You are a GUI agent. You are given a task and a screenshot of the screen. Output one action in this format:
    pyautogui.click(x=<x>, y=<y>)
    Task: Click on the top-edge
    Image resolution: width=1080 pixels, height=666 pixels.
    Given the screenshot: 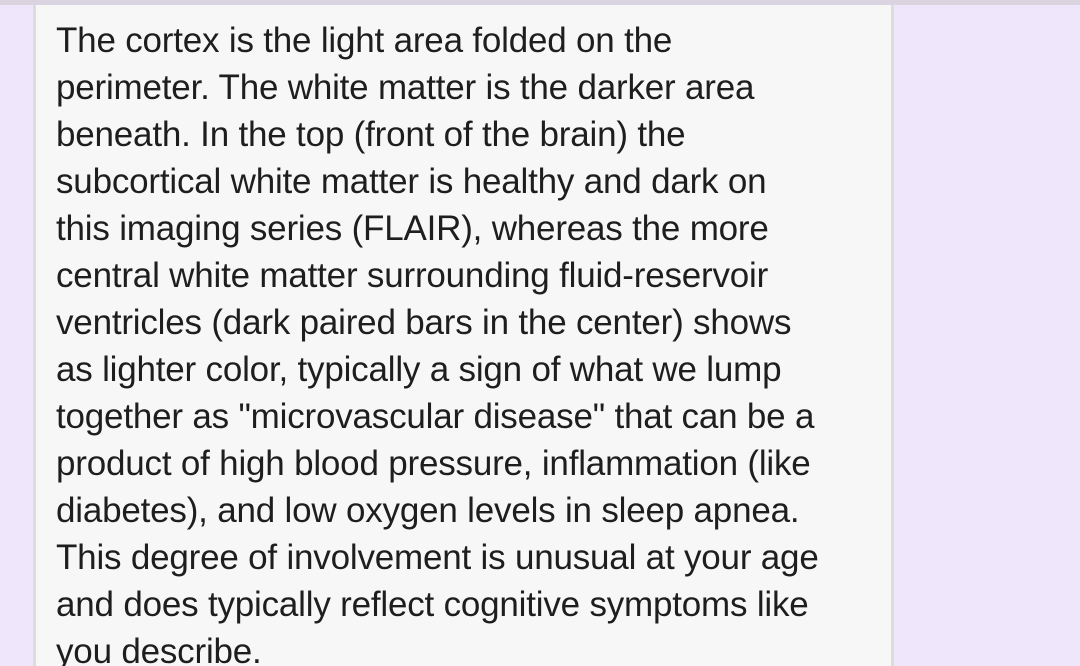 What is the action you would take?
    pyautogui.click(x=540, y=2)
    